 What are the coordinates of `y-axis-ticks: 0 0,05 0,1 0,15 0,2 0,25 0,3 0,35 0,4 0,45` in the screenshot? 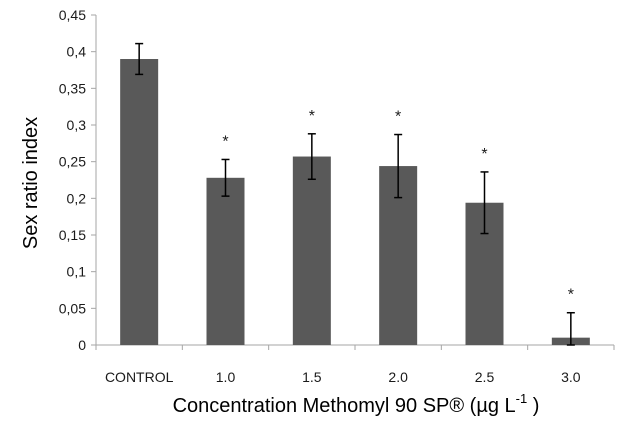 It's located at (77, 180).